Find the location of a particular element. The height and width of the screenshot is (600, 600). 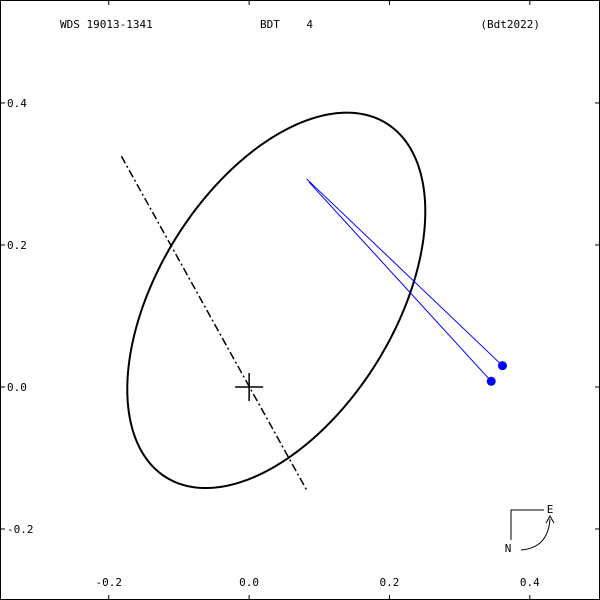

y-tick-label: 0.2 is located at coordinates (17, 245).